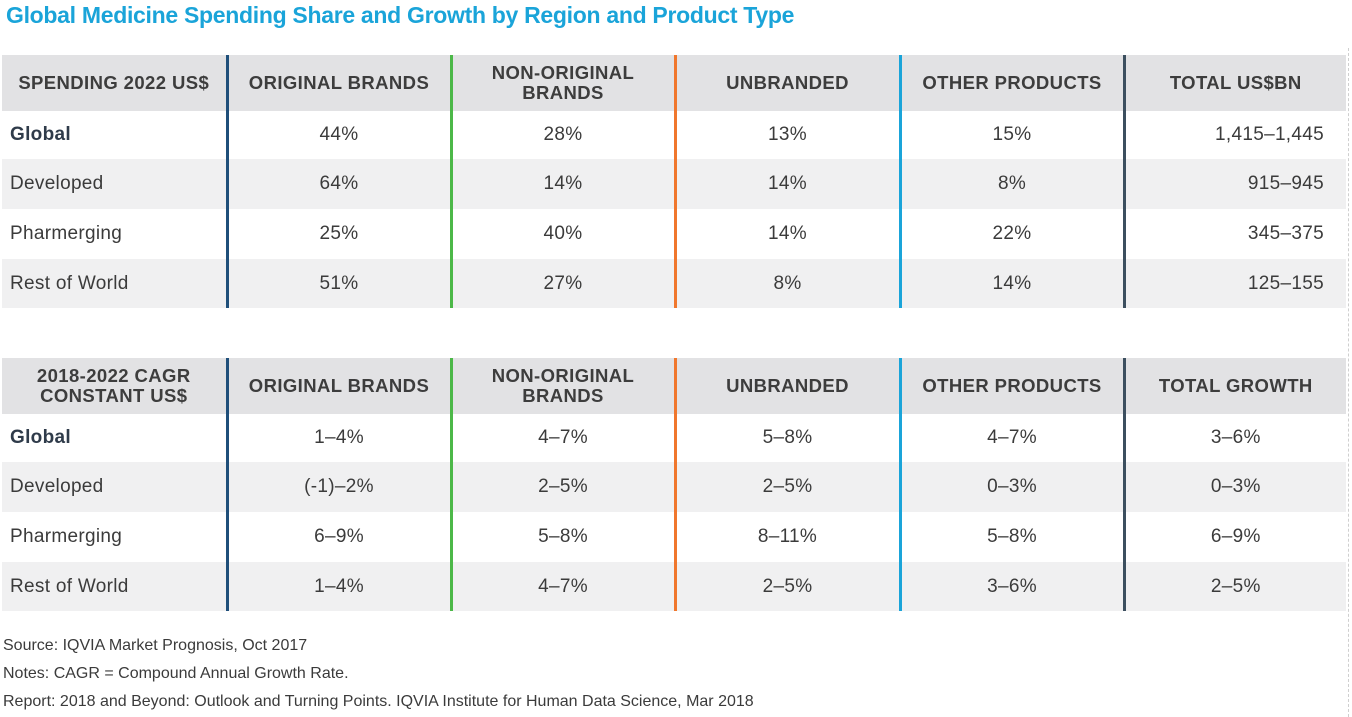  Describe the element at coordinates (1011, 537) in the screenshot. I see `cell-other-products: 5–8%` at that location.